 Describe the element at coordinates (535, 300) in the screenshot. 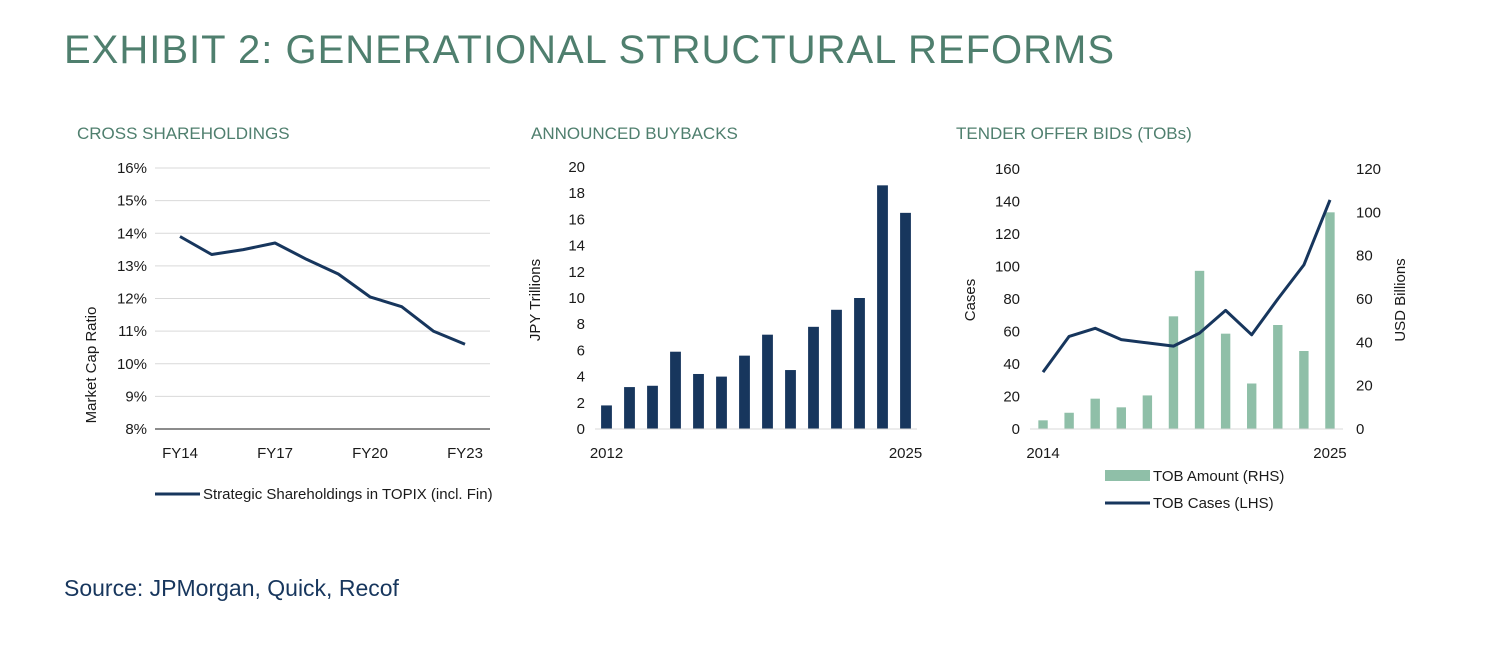

I see `y-axis-label: JPY Trillions` at that location.